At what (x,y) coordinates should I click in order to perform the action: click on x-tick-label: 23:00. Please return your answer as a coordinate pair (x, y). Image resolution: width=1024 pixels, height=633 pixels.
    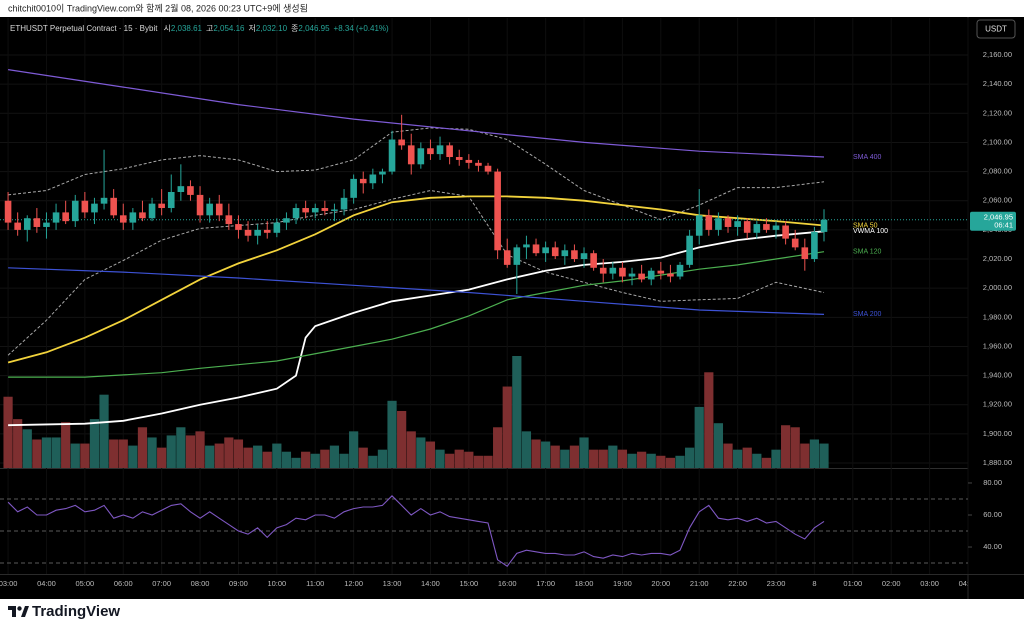
    Looking at the image, I should click on (776, 583).